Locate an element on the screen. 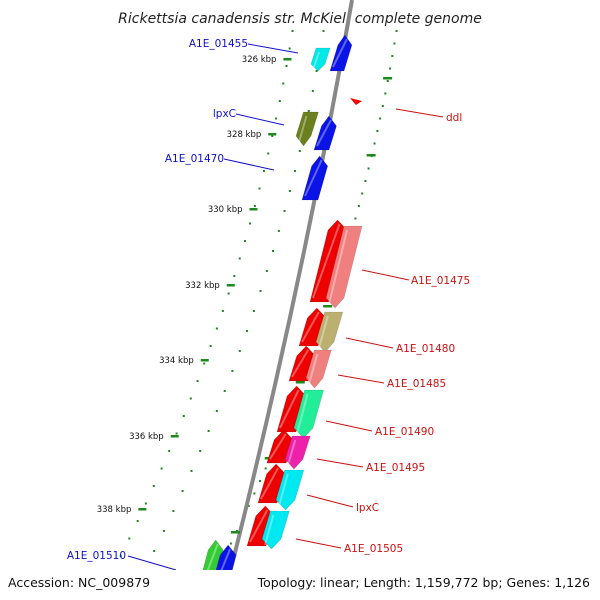  gene-label: A1E_01455 is located at coordinates (218, 44).